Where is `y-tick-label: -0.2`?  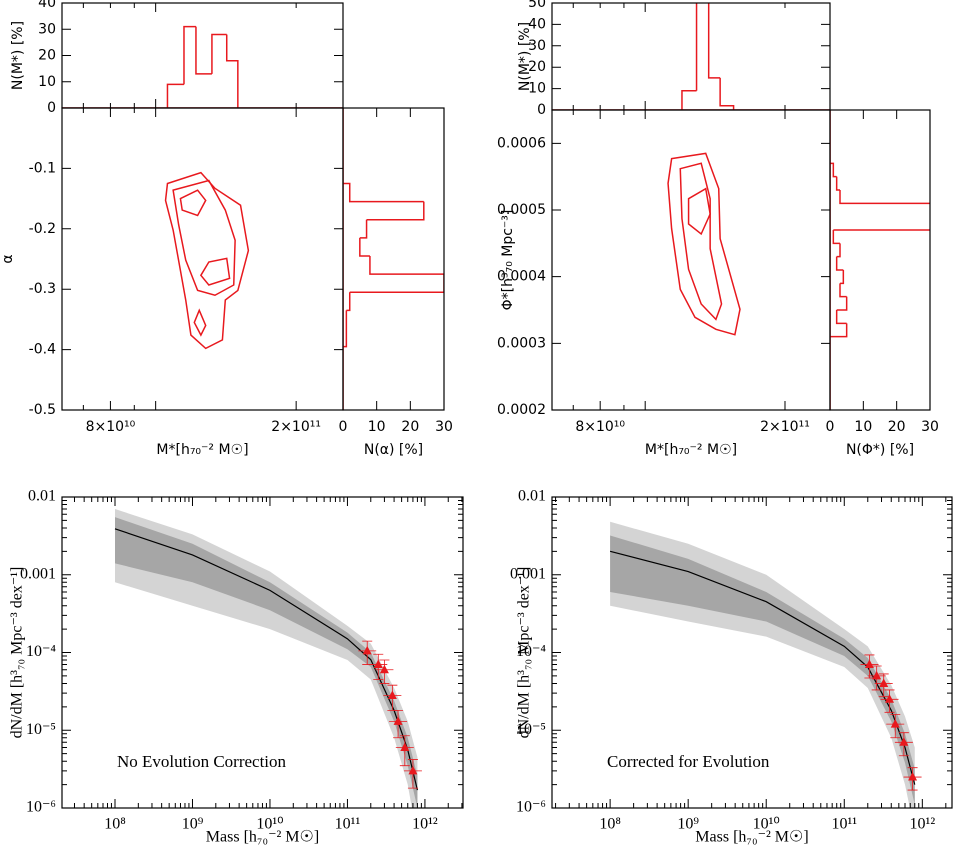 y-tick-label: -0.2 is located at coordinates (42, 229).